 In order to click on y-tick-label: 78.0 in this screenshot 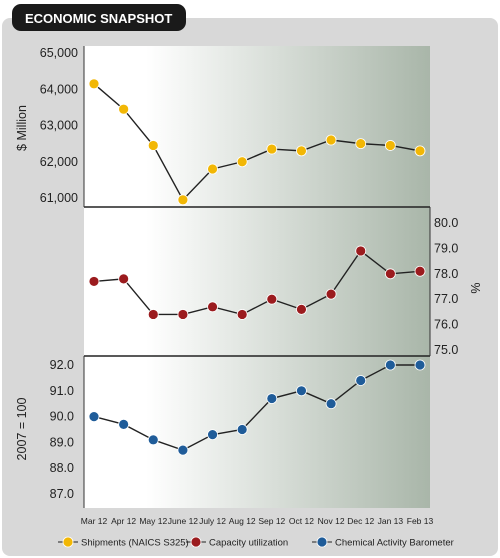, I will do `click(446, 274)`.